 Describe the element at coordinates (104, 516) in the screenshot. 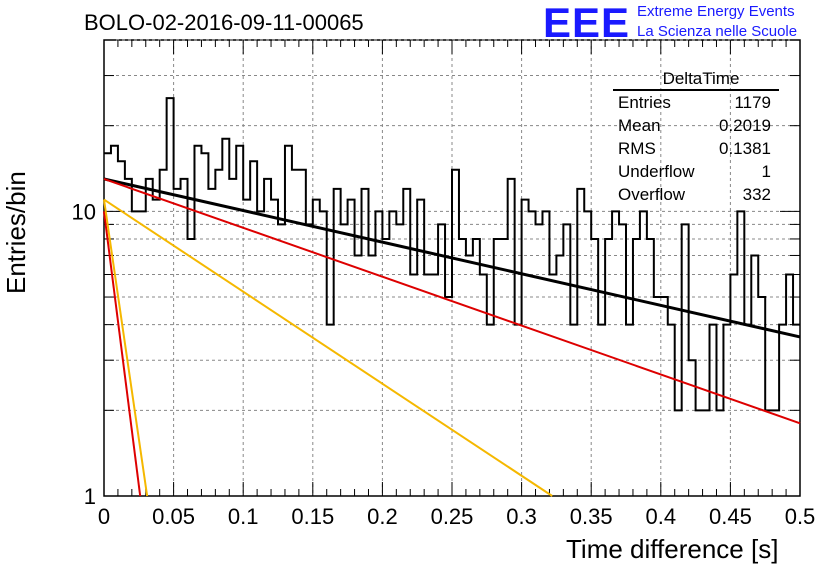

I see `x-tick-label: 0` at that location.